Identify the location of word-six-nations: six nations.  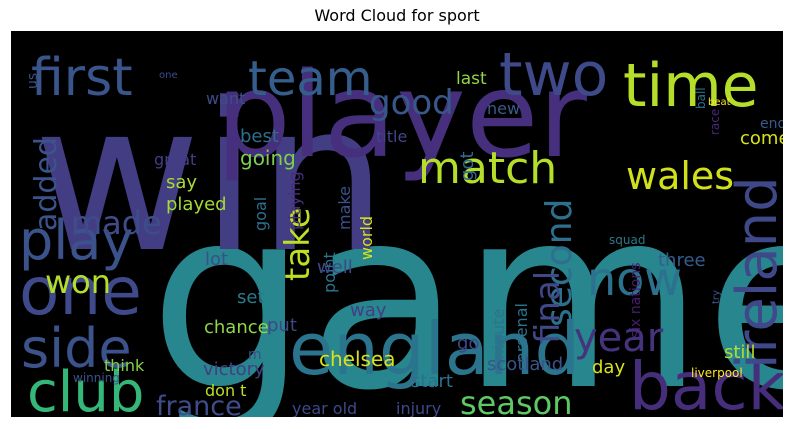
(636, 300).